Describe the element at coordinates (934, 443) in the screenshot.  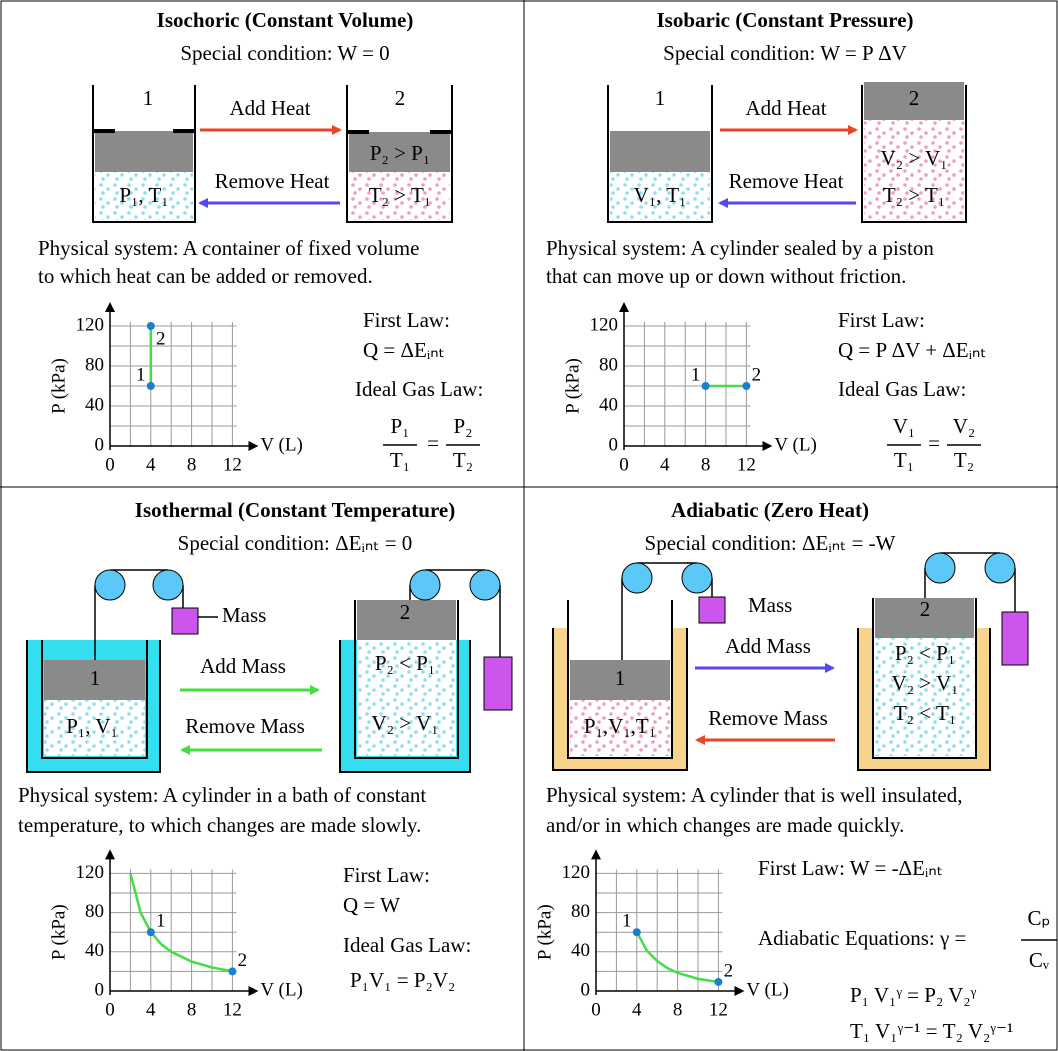
I see `equals: =` at that location.